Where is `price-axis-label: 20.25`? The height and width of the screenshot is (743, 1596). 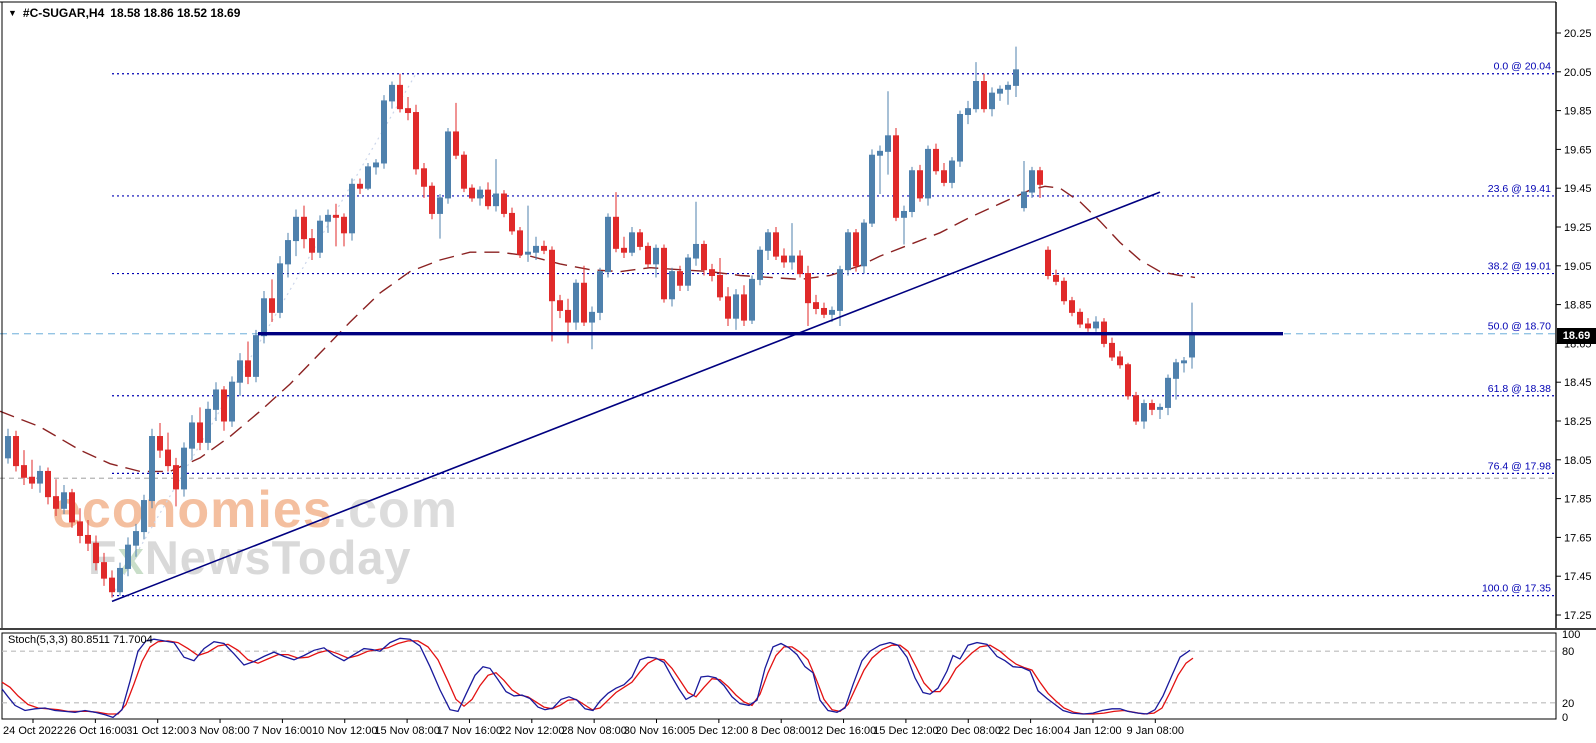
price-axis-label: 20.25 is located at coordinates (1578, 34).